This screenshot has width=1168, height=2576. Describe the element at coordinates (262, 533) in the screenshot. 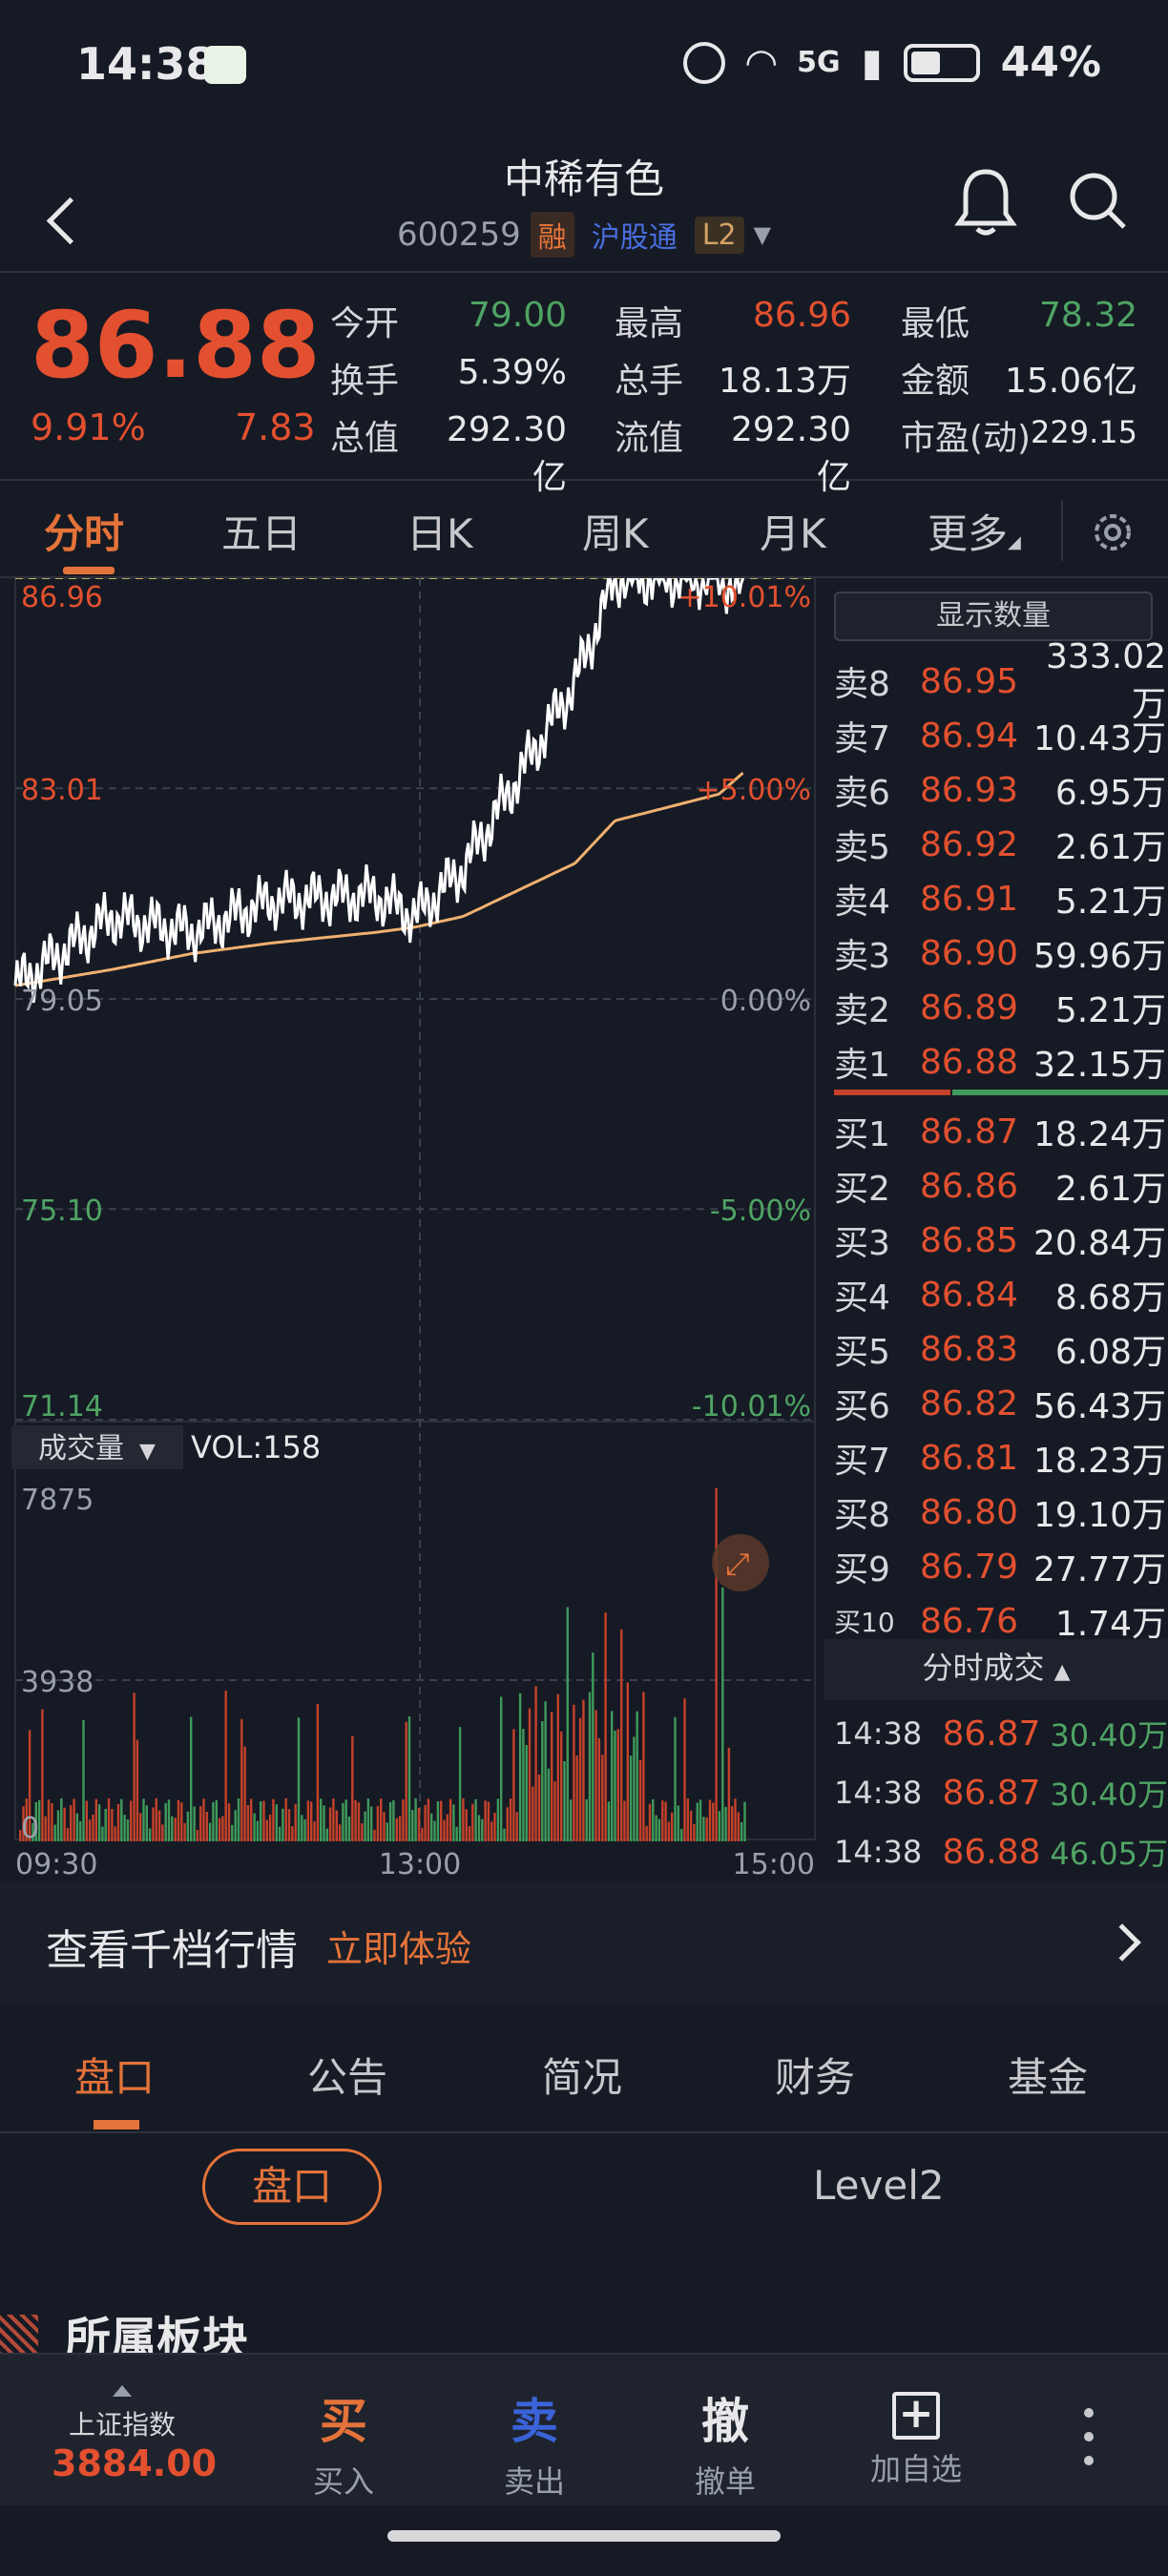

I see `tab-five-day: 五日` at that location.